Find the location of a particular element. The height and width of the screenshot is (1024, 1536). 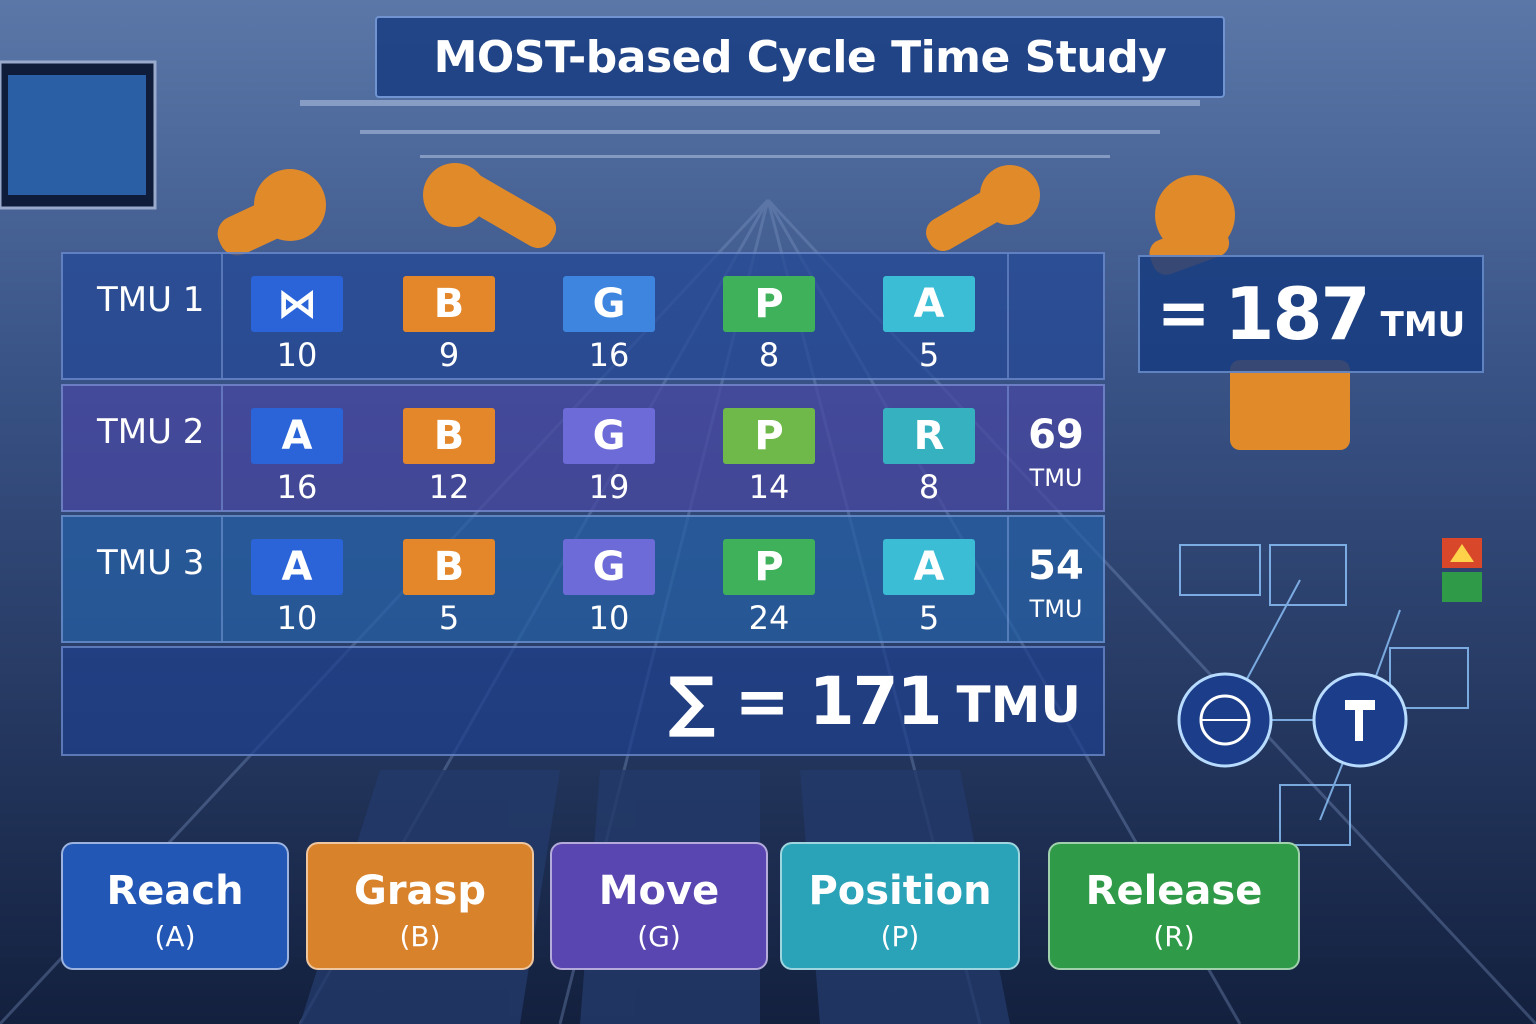

sum-unit: TMU is located at coordinates (1018, 705).